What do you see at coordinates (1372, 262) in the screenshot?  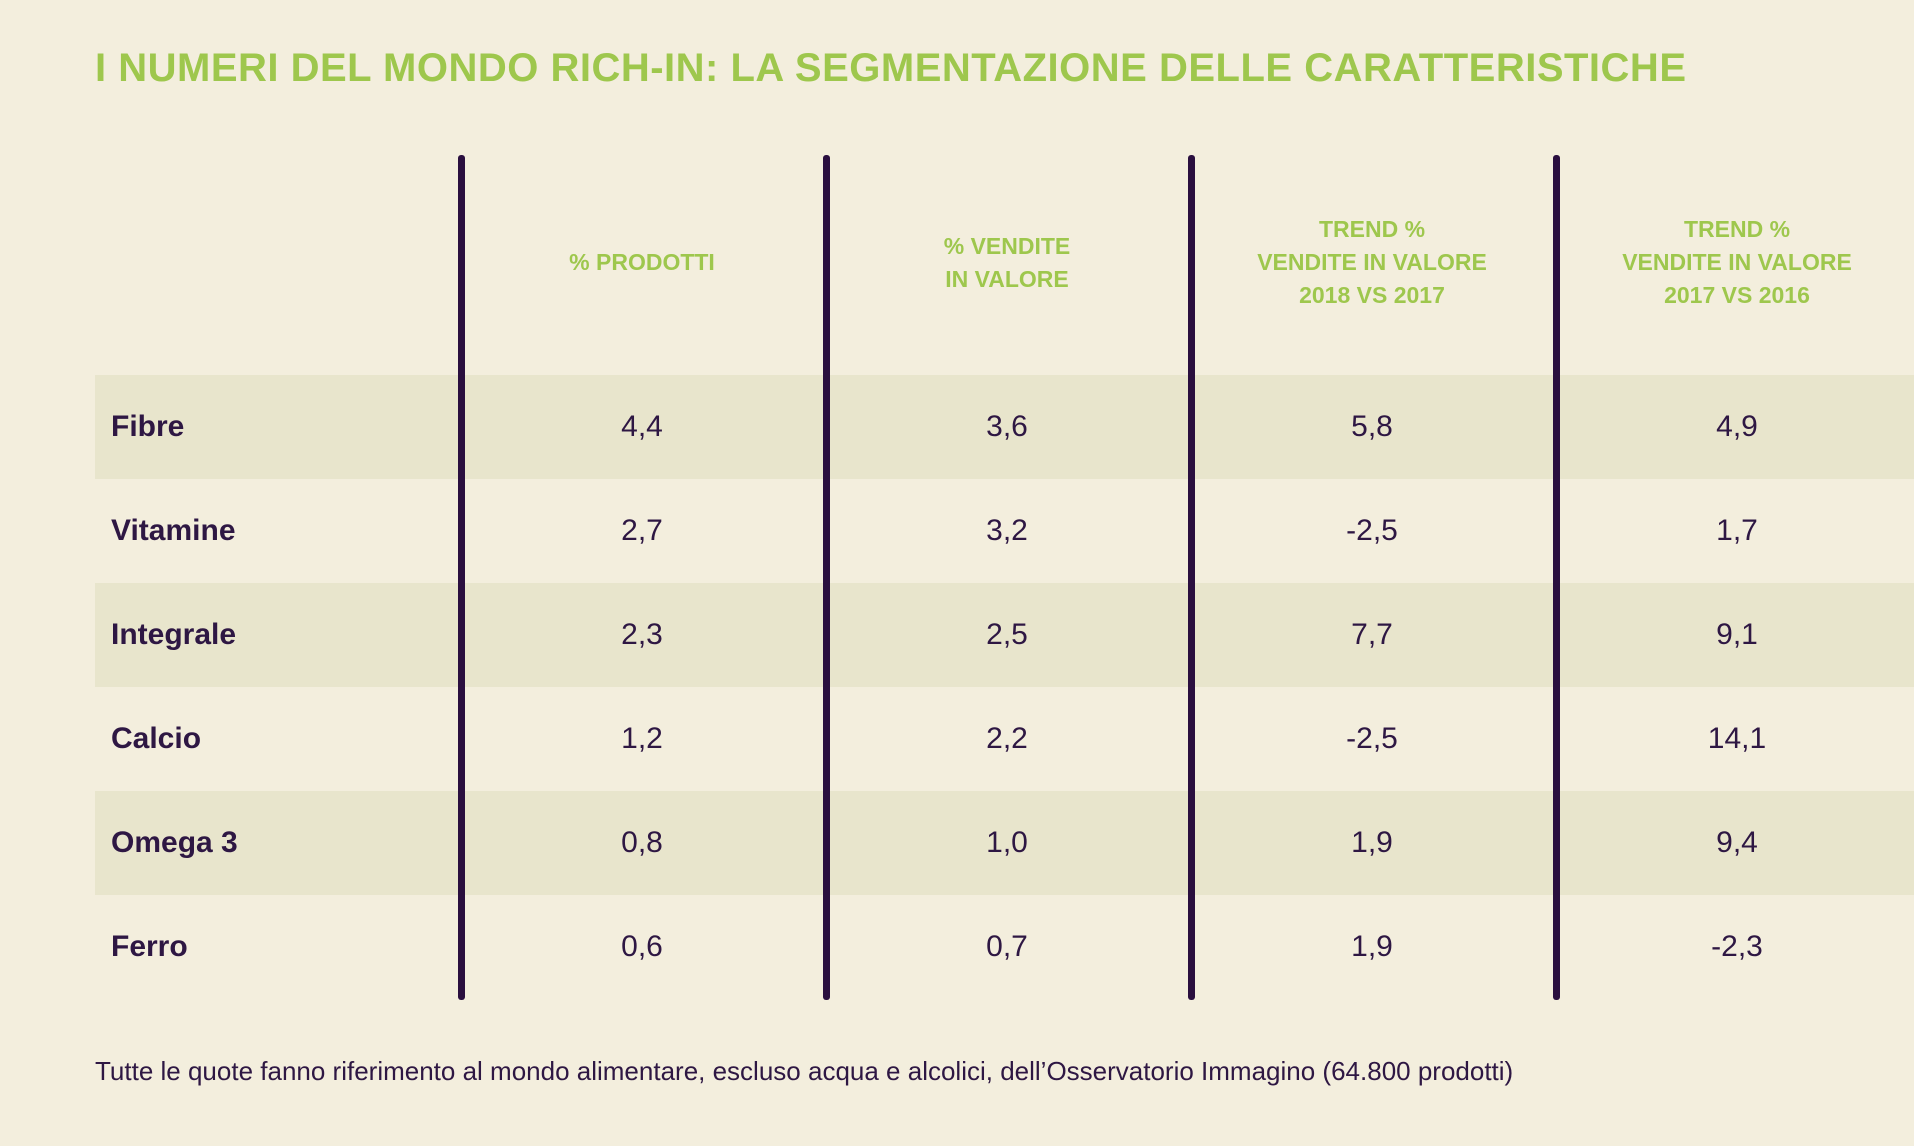 I see `column-header: TREND % VENDITE IN VALORE 2018 VS 2017` at bounding box center [1372, 262].